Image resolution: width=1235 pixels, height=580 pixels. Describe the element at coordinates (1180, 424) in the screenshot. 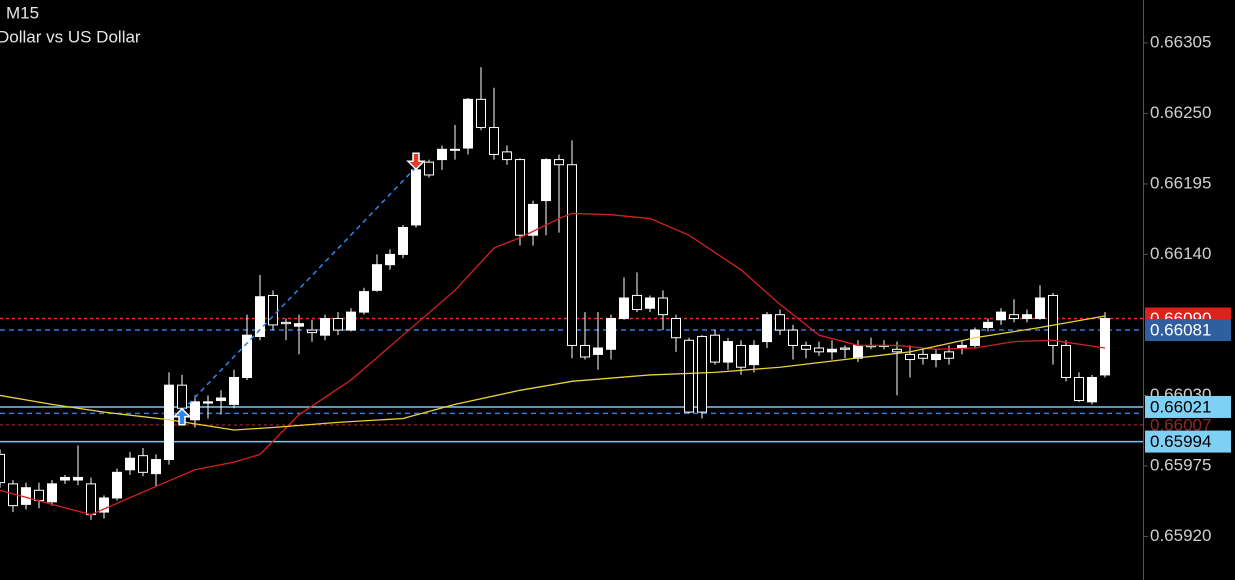

I see `price-label: 0.66007` at that location.